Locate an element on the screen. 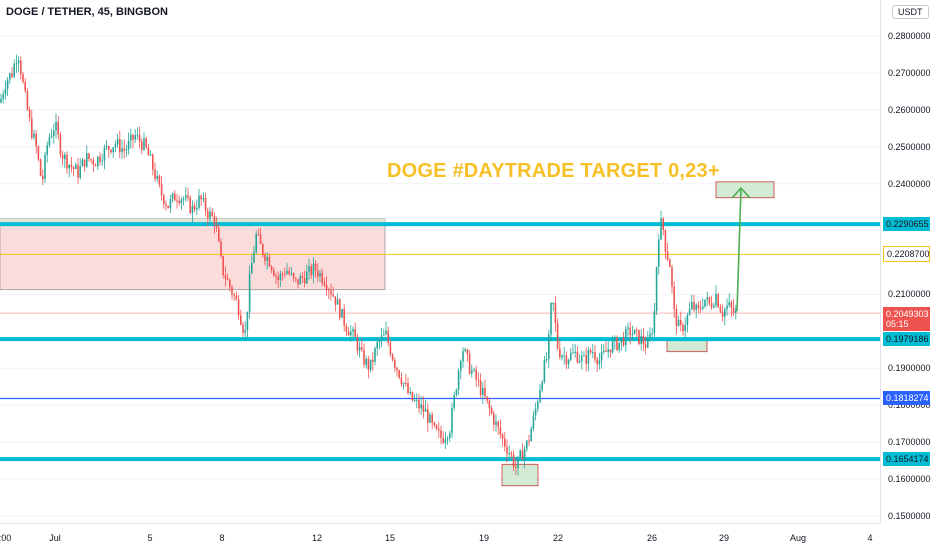 The height and width of the screenshot is (551, 932). time-axis is located at coordinates (440, 537).